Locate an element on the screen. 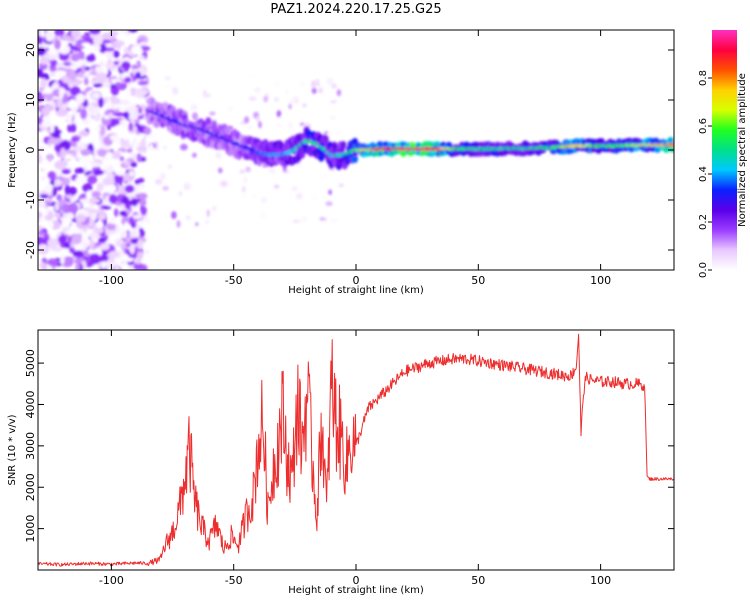 The height and width of the screenshot is (604, 750). x-tick-label: 0 is located at coordinates (356, 280).